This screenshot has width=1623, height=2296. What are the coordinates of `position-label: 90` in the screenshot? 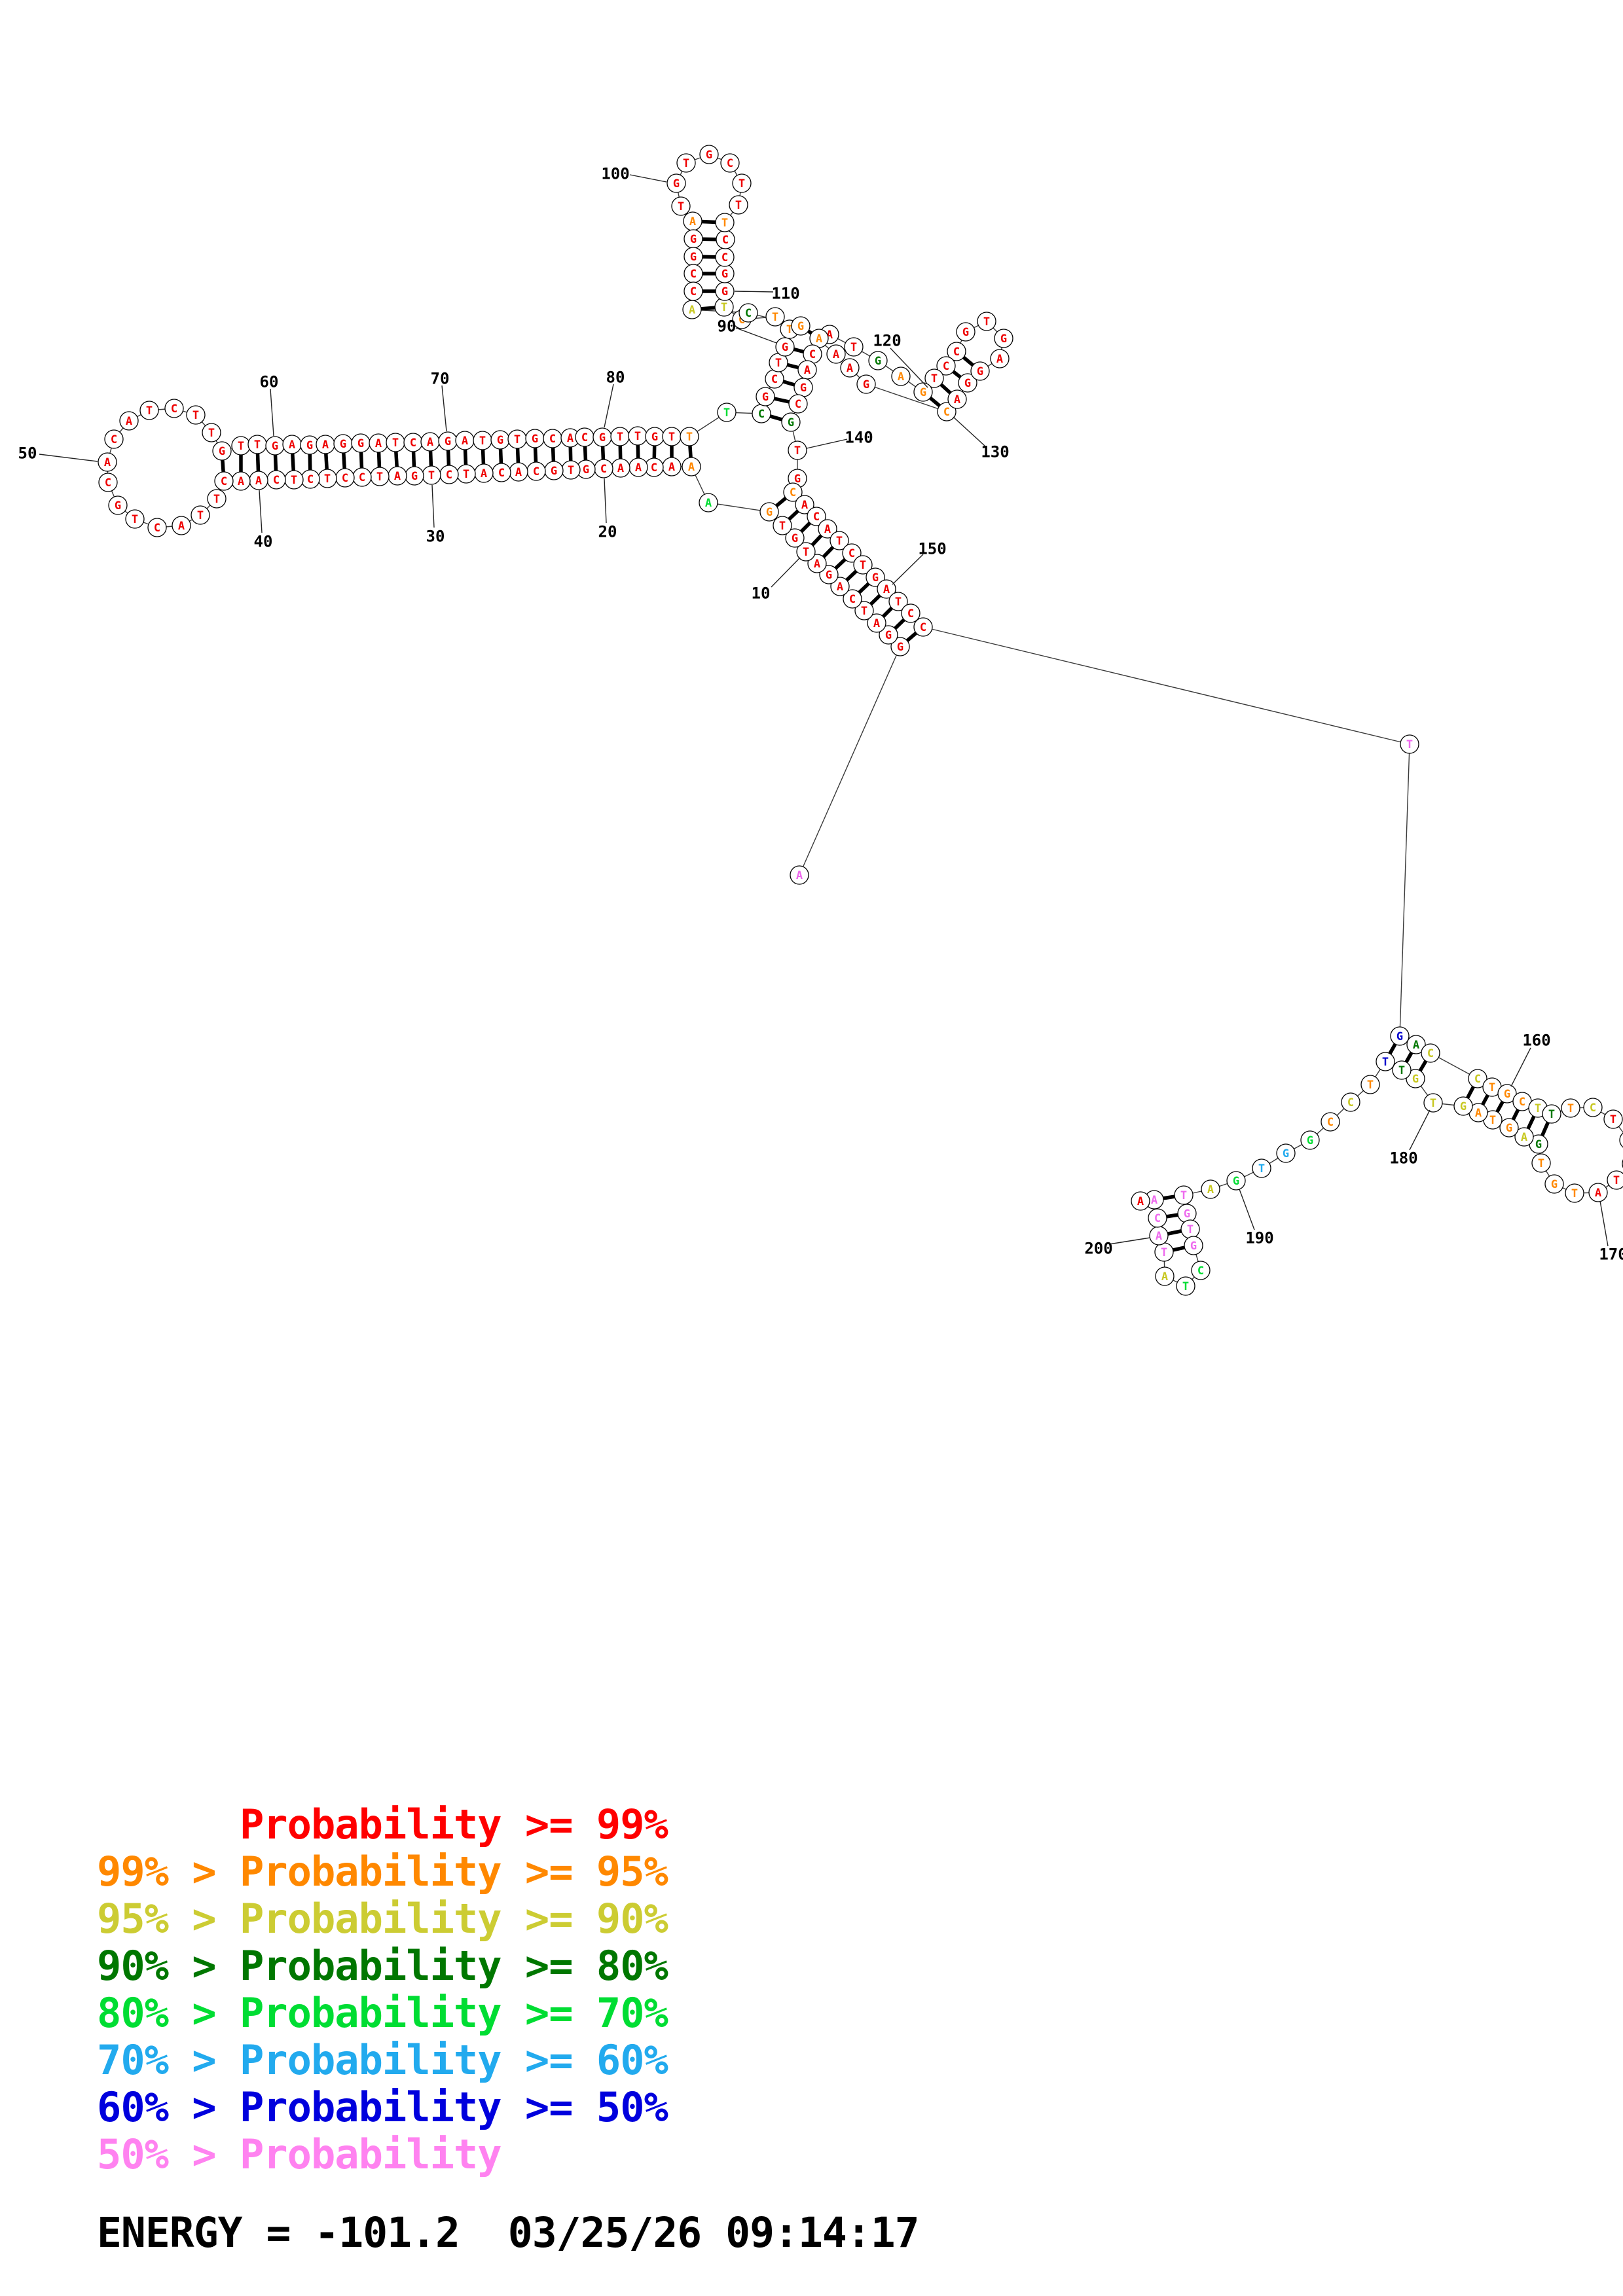 It's located at (727, 326).